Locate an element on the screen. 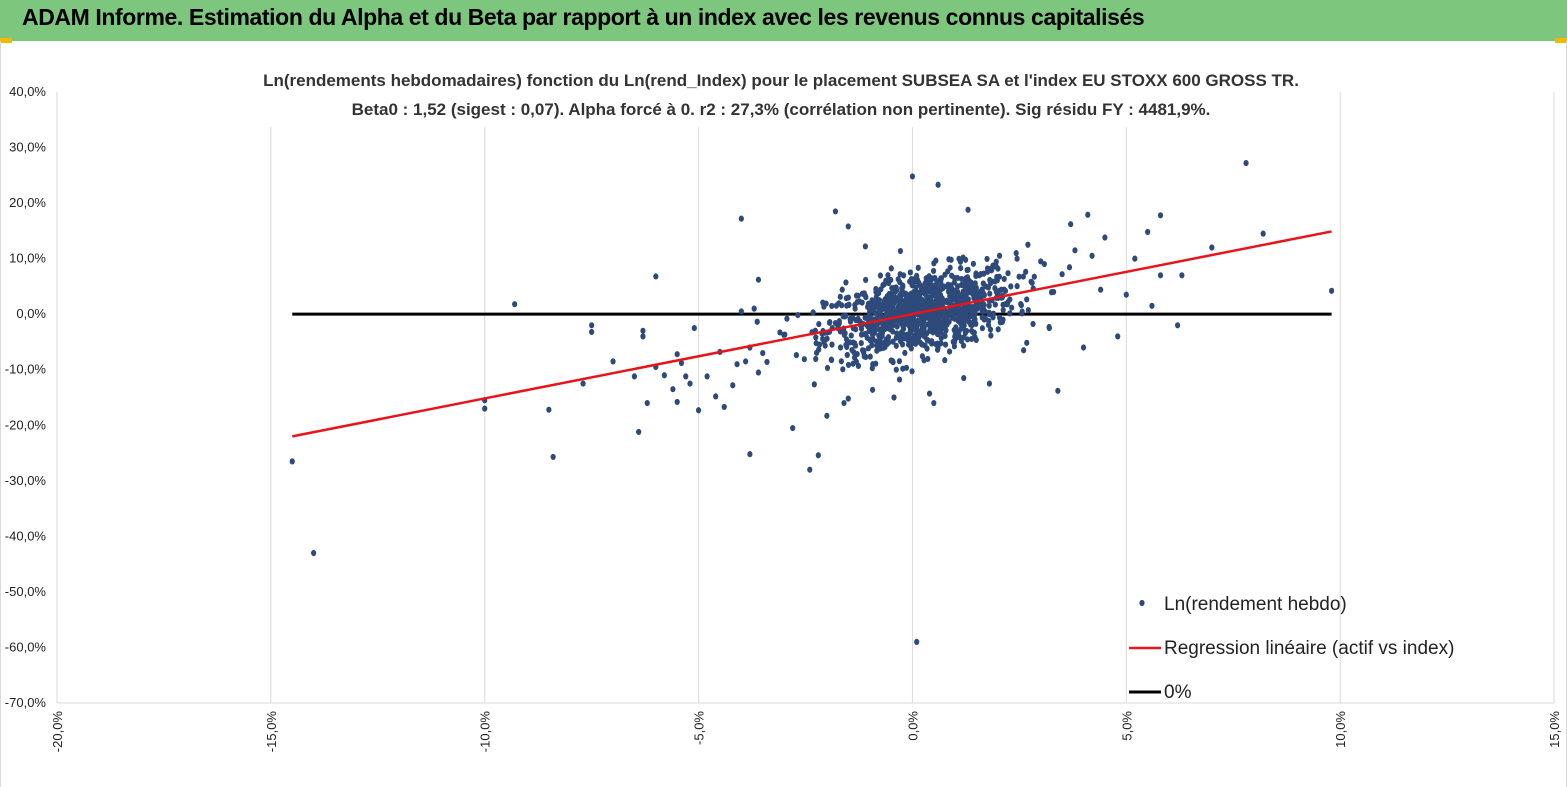  y-tick-label: -40,0% is located at coordinates (26, 535).